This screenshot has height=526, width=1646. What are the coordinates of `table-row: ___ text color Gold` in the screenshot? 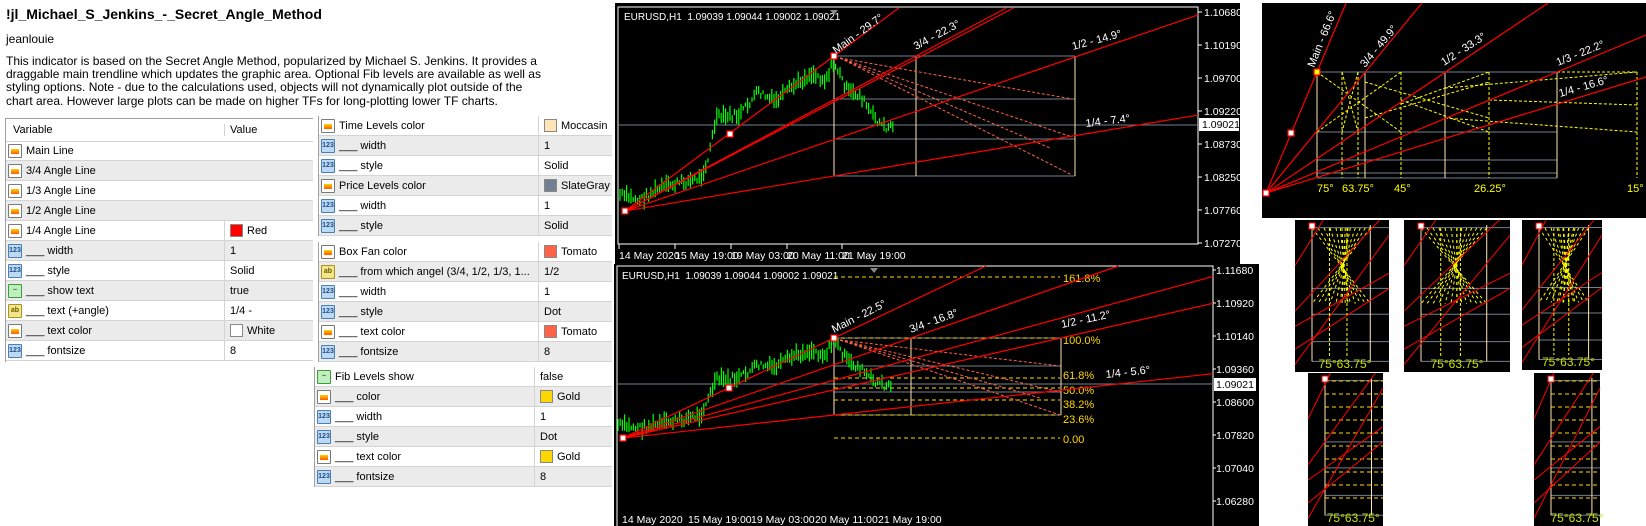 It's located at (463, 457).